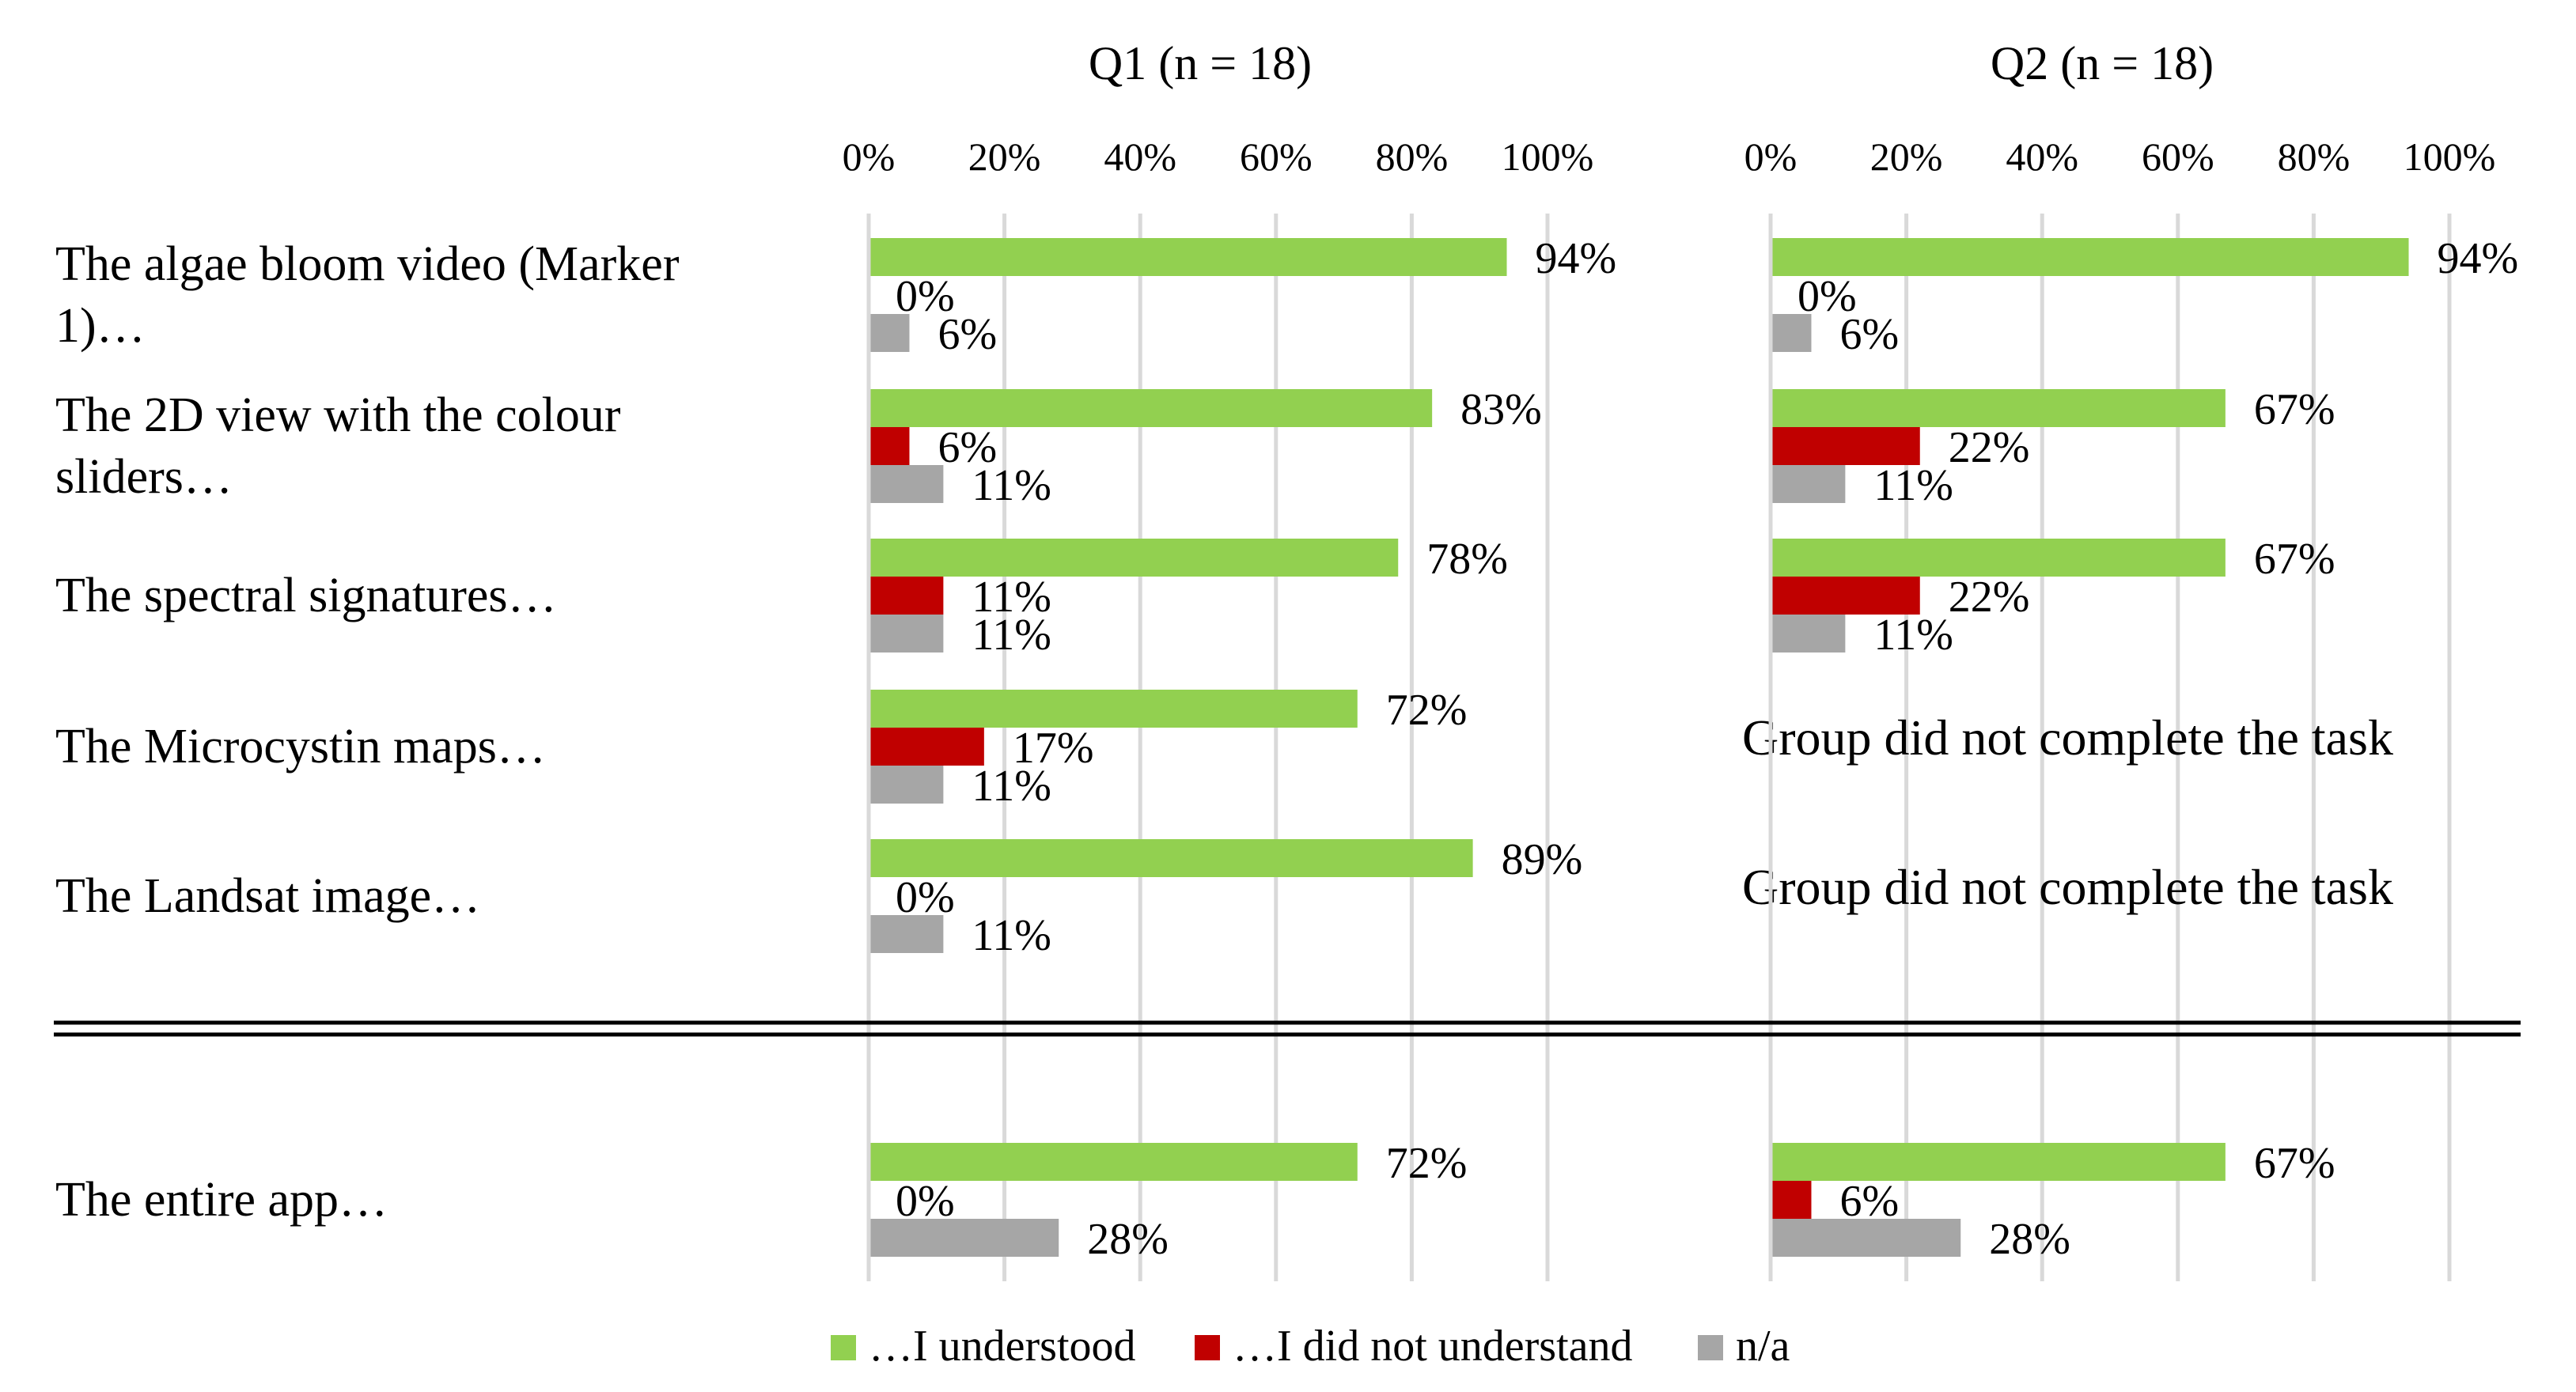 Image resolution: width=2576 pixels, height=1392 pixels. I want to click on missing-note-p2-5: Group did not complete the task, so click(2067, 887).